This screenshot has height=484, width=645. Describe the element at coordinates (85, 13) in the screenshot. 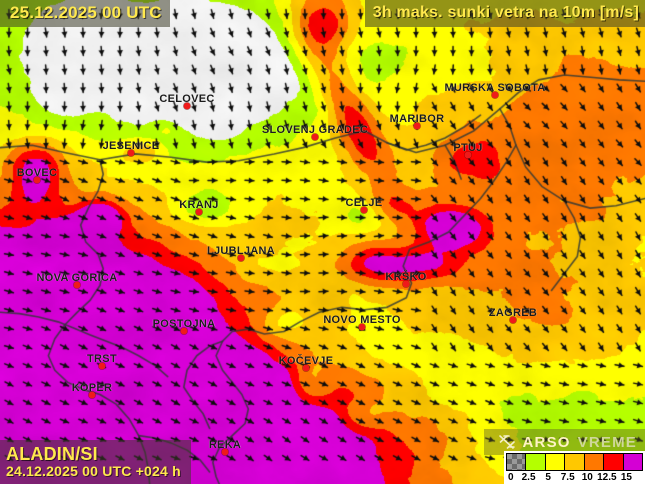

I see `forecast-datetime-label: 25.12.2025 00 UTC` at that location.